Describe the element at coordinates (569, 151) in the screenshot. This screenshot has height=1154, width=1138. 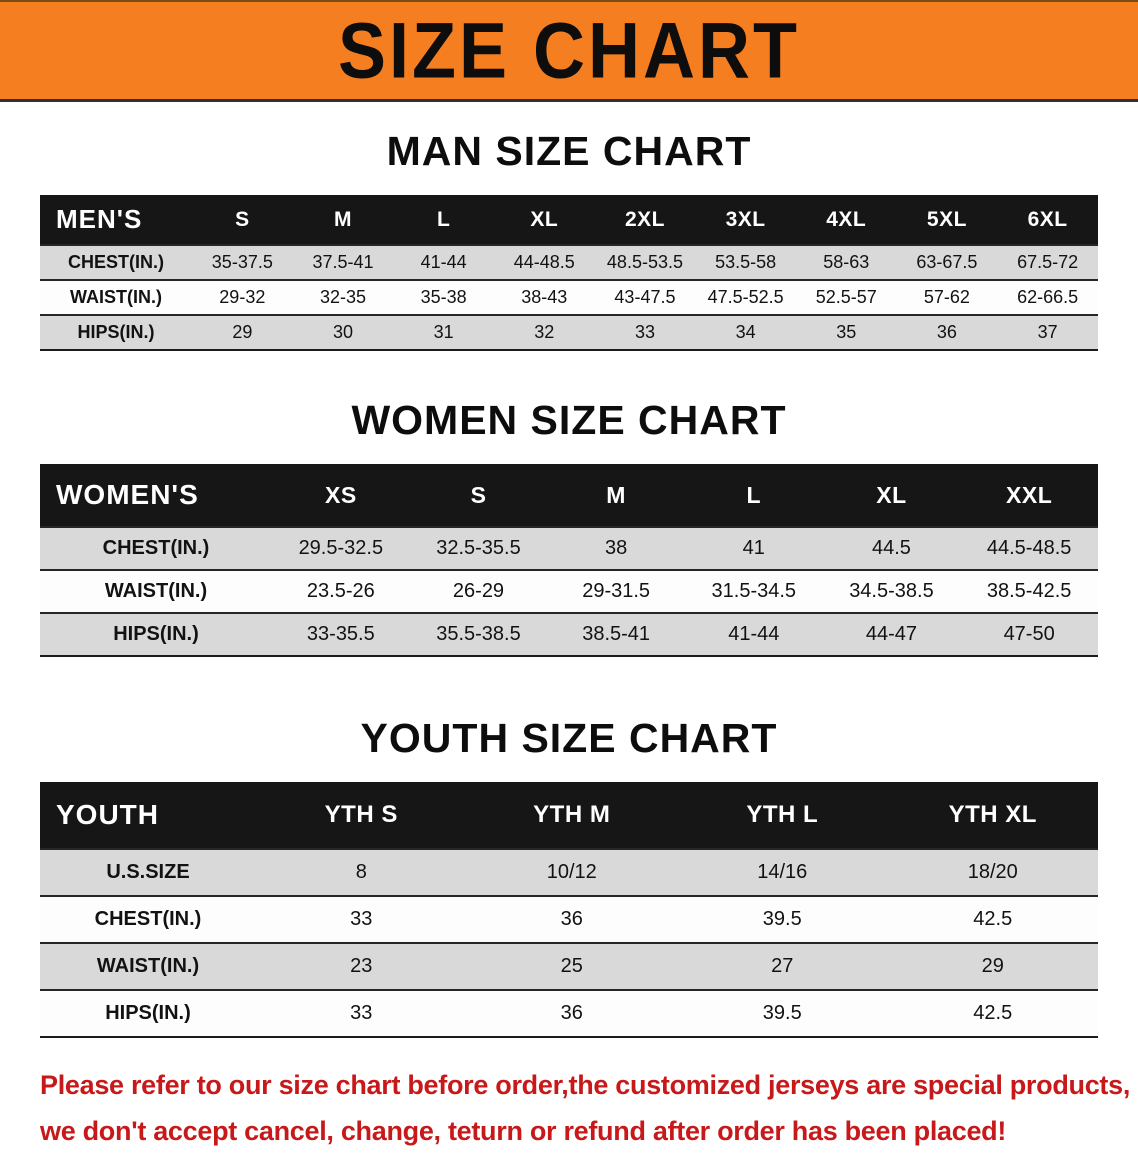
I see `men-section-heading: MAN SIZE CHART` at that location.